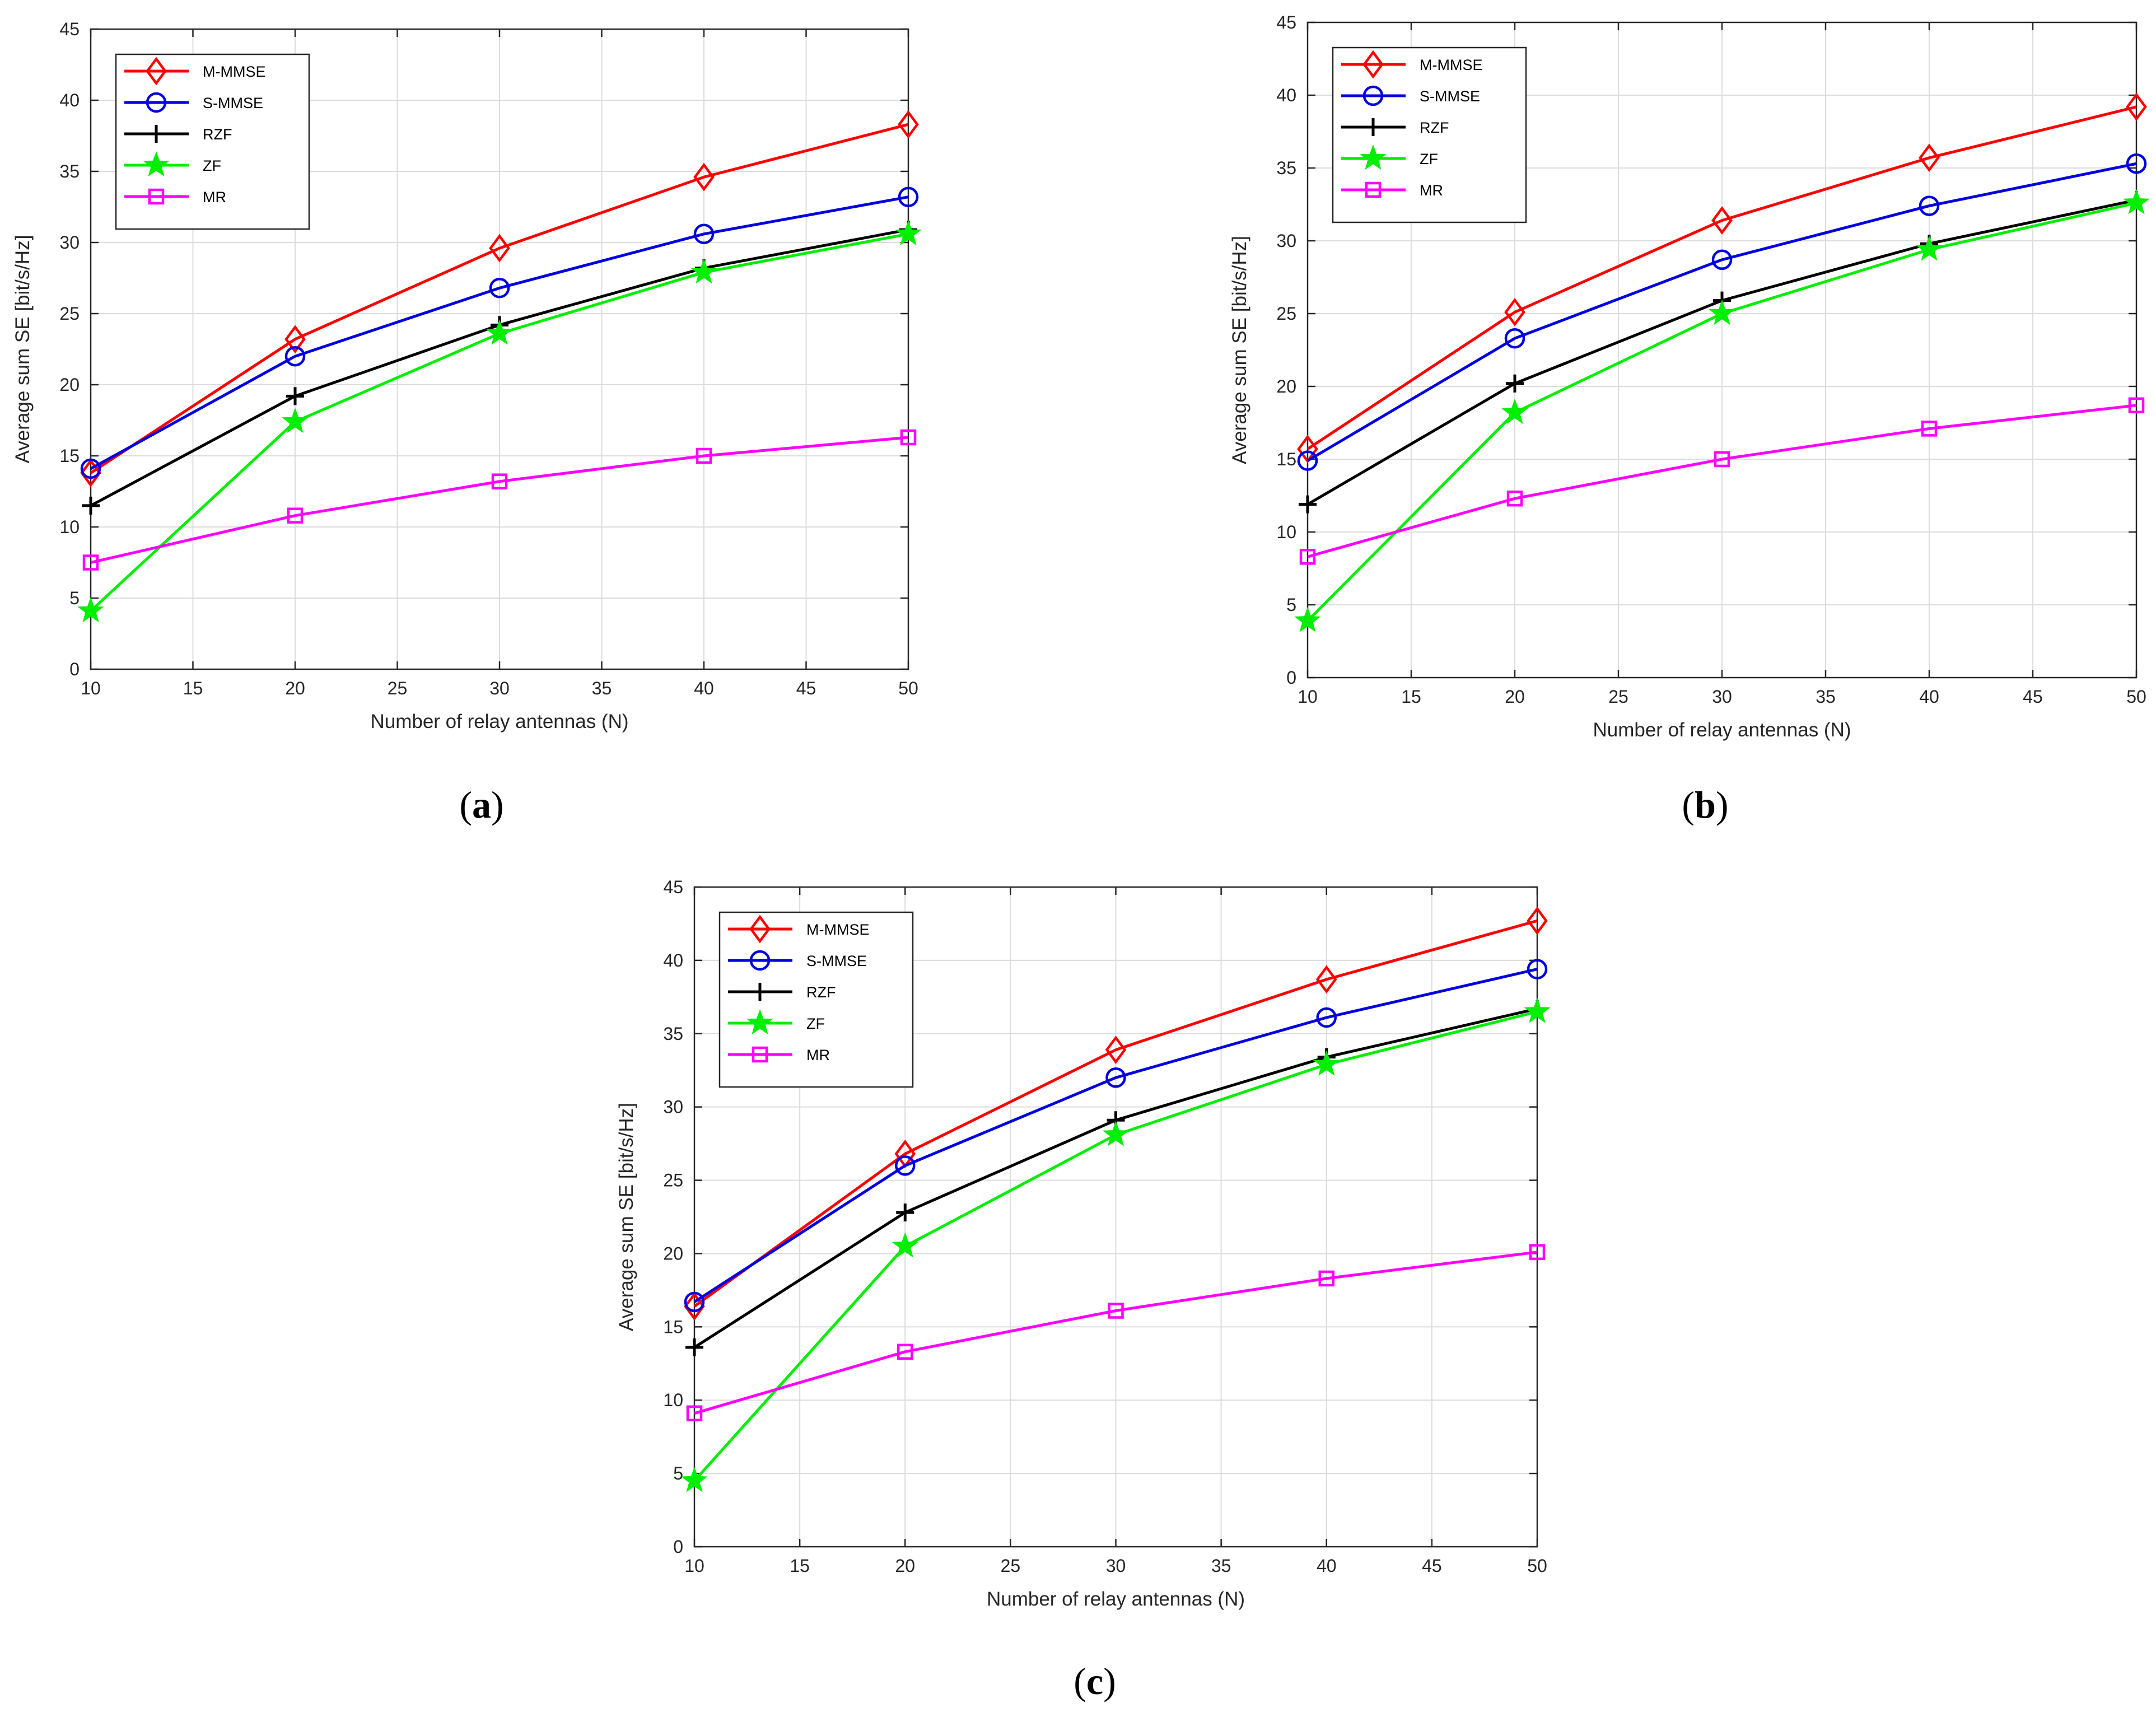 The width and height of the screenshot is (2156, 1717). Describe the element at coordinates (215, 198) in the screenshot. I see `legend-label: MR` at that location.